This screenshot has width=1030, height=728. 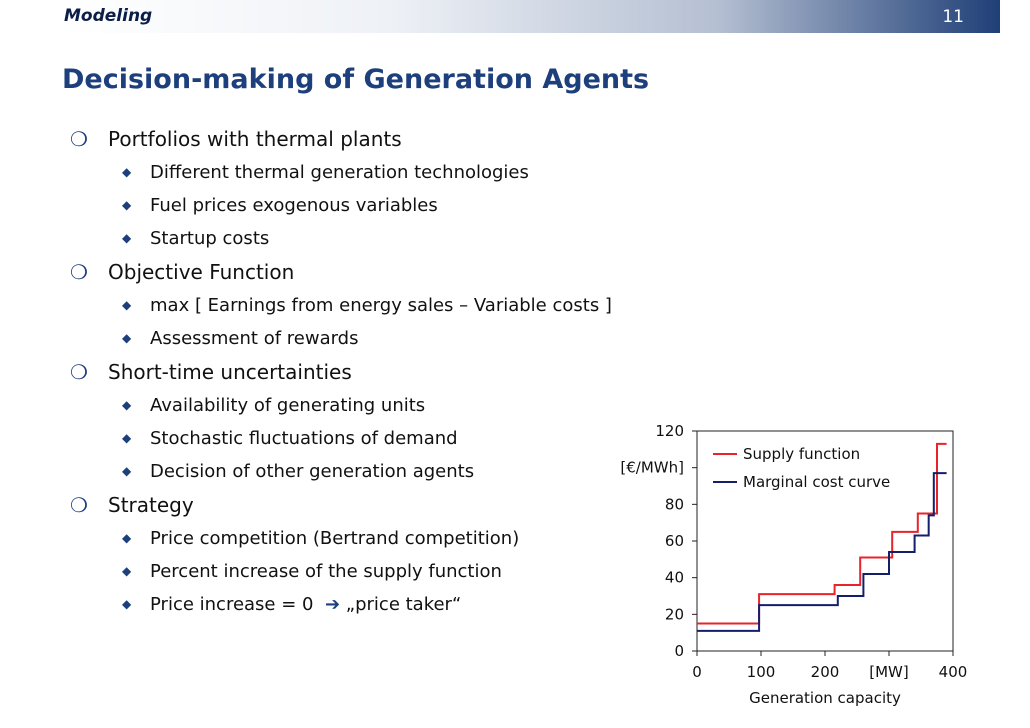 What do you see at coordinates (652, 468) in the screenshot?
I see `y-tick-label: [€/MWh]` at bounding box center [652, 468].